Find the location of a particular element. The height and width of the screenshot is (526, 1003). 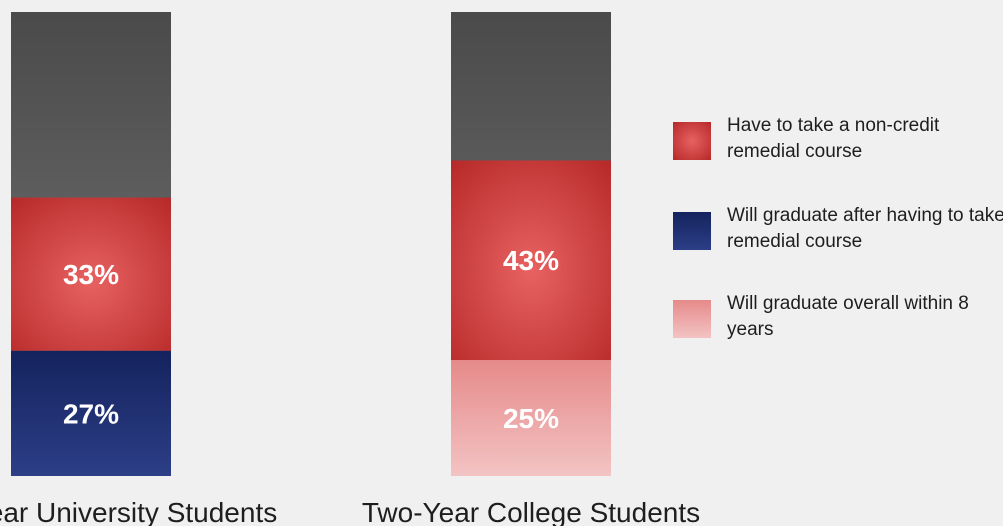

data-label-have-to-take-a-non-credit-remedial-course-two-year-college-students: 43% is located at coordinates (531, 260).